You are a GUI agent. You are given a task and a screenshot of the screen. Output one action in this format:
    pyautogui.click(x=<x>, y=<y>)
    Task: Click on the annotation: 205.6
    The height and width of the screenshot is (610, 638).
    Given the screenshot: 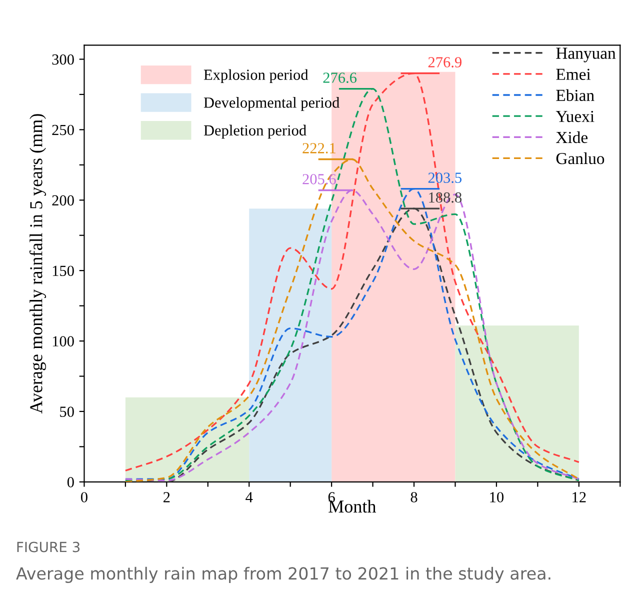 What is the action you would take?
    pyautogui.click(x=319, y=179)
    